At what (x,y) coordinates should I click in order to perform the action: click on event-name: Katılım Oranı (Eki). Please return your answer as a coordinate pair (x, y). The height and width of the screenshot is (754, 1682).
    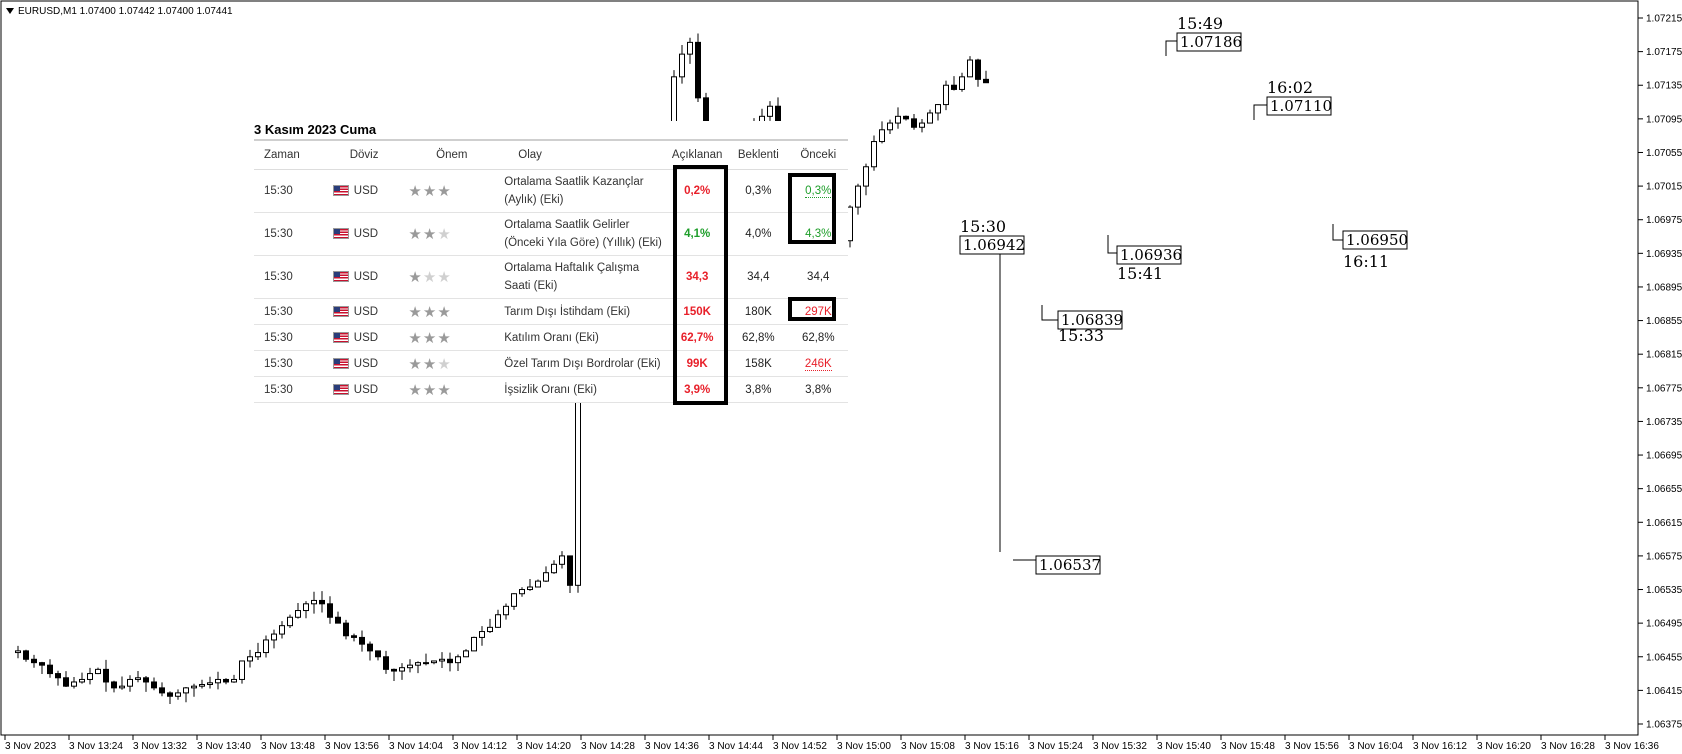
    Looking at the image, I should click on (551, 337).